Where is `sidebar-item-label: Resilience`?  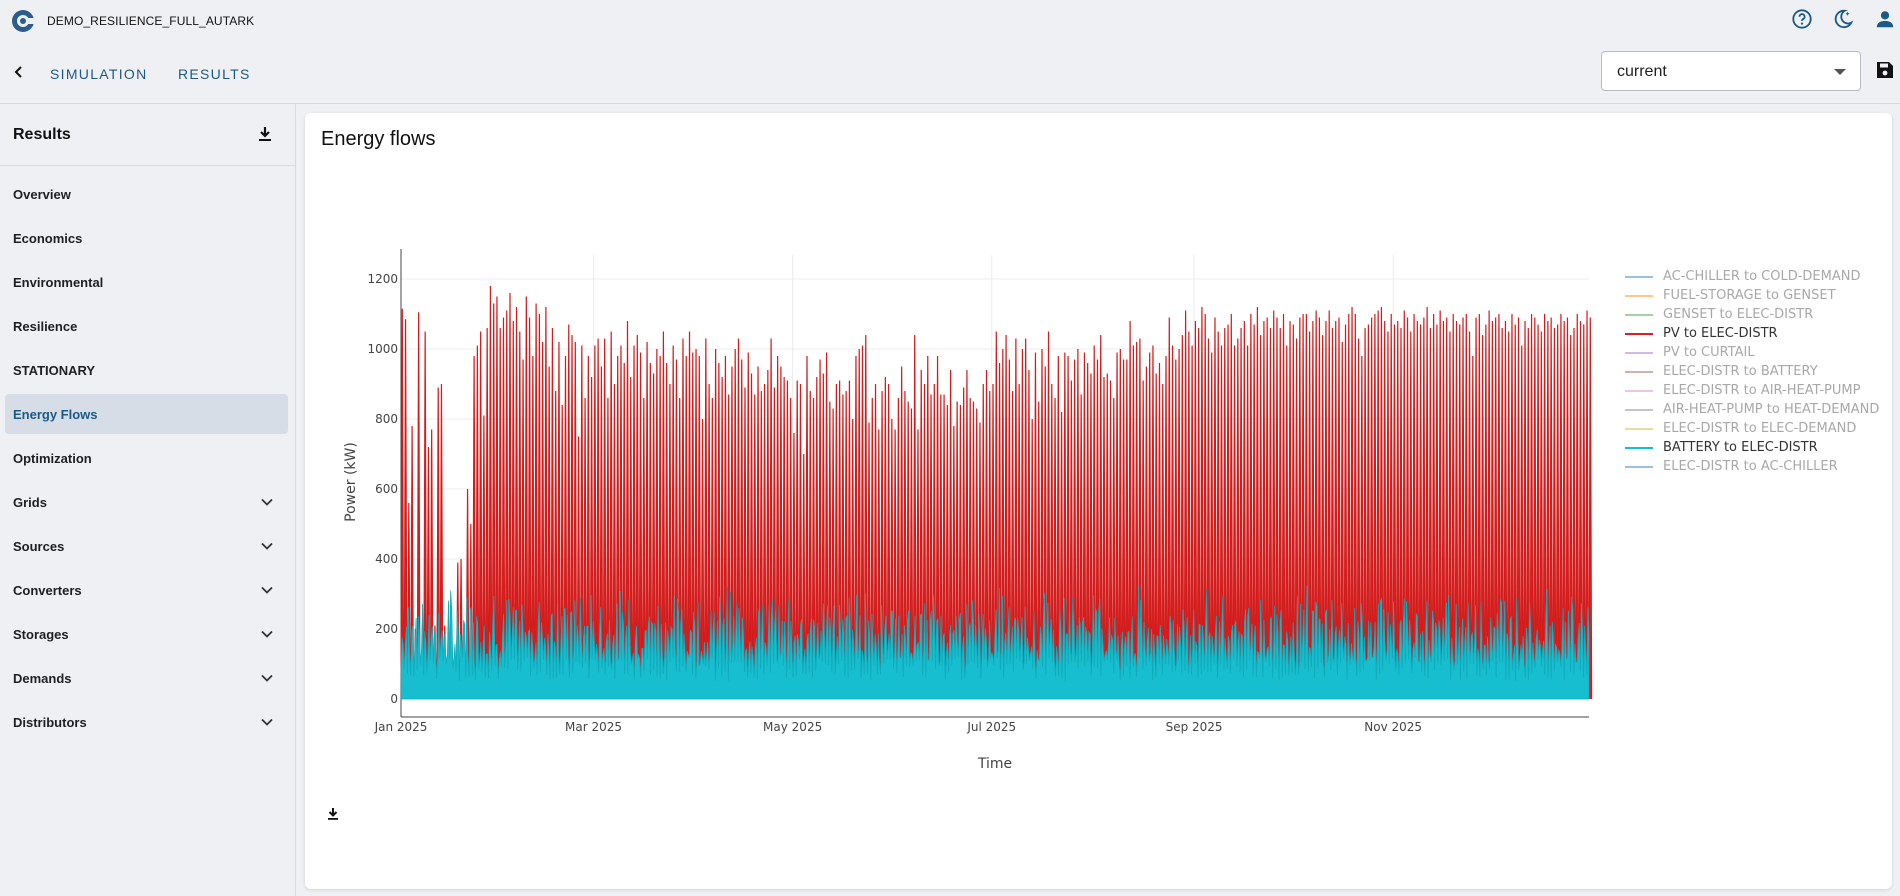
sidebar-item-label: Resilience is located at coordinates (45, 326).